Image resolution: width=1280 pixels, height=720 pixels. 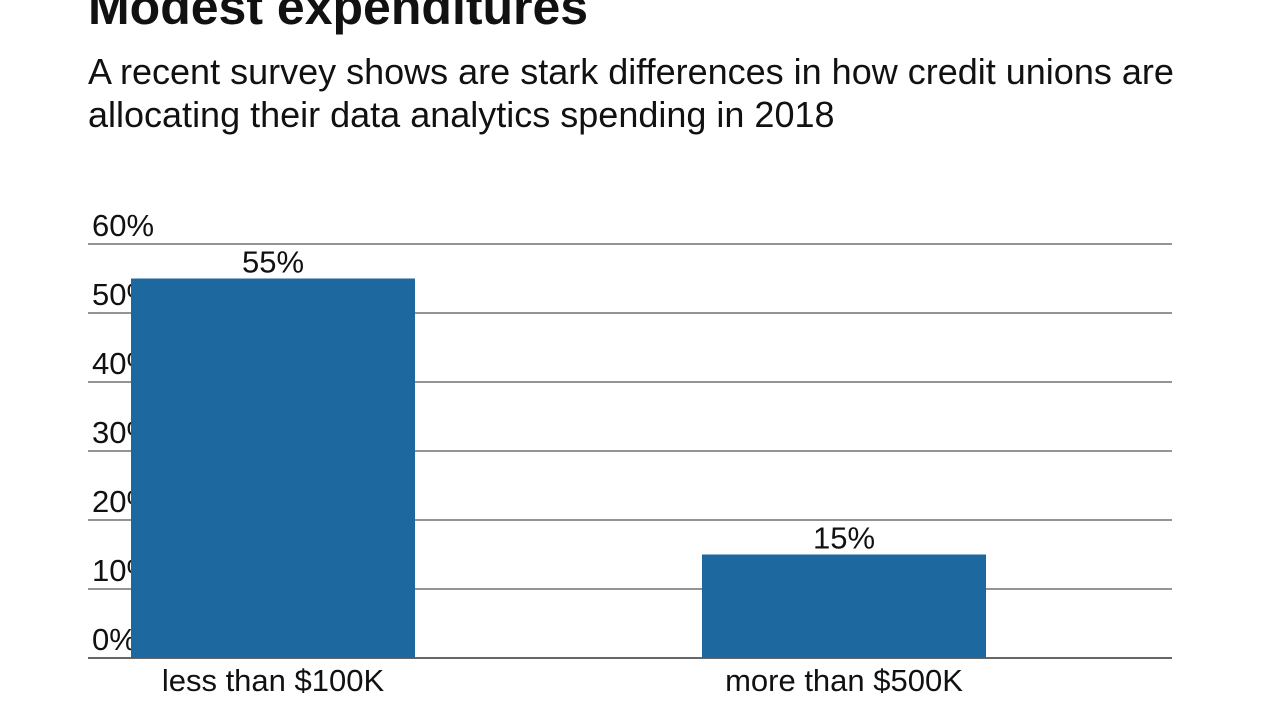 I want to click on y-tick-label: 0%, so click(x=114, y=639).